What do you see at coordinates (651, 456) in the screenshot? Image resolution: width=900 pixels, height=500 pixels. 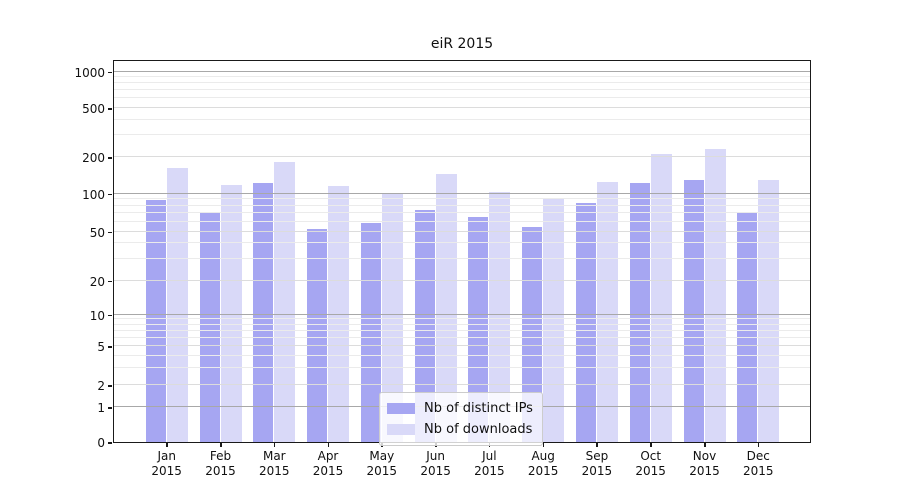 I see `x-tick-month: Oct` at bounding box center [651, 456].